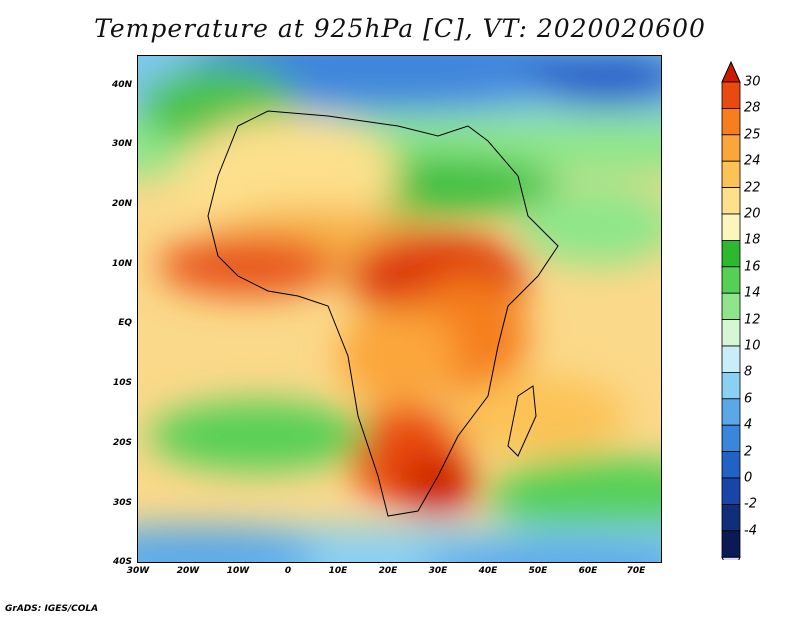  Describe the element at coordinates (122, 383) in the screenshot. I see `lat-label-10s: 10S` at that location.